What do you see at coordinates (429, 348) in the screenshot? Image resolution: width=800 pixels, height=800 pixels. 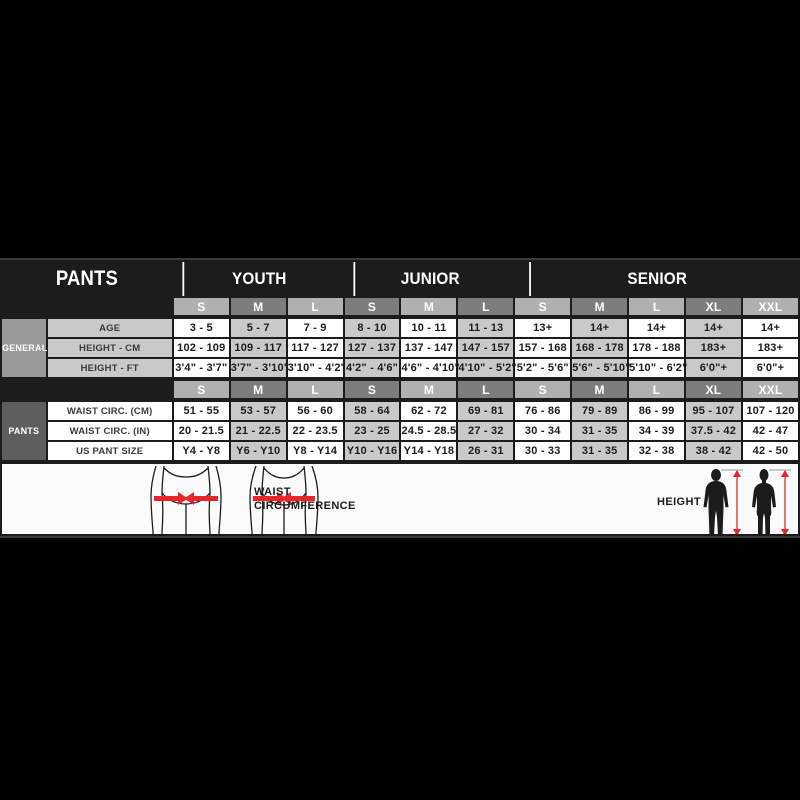 I see `cell-height-cm-junior-m: 137 - 147` at bounding box center [429, 348].